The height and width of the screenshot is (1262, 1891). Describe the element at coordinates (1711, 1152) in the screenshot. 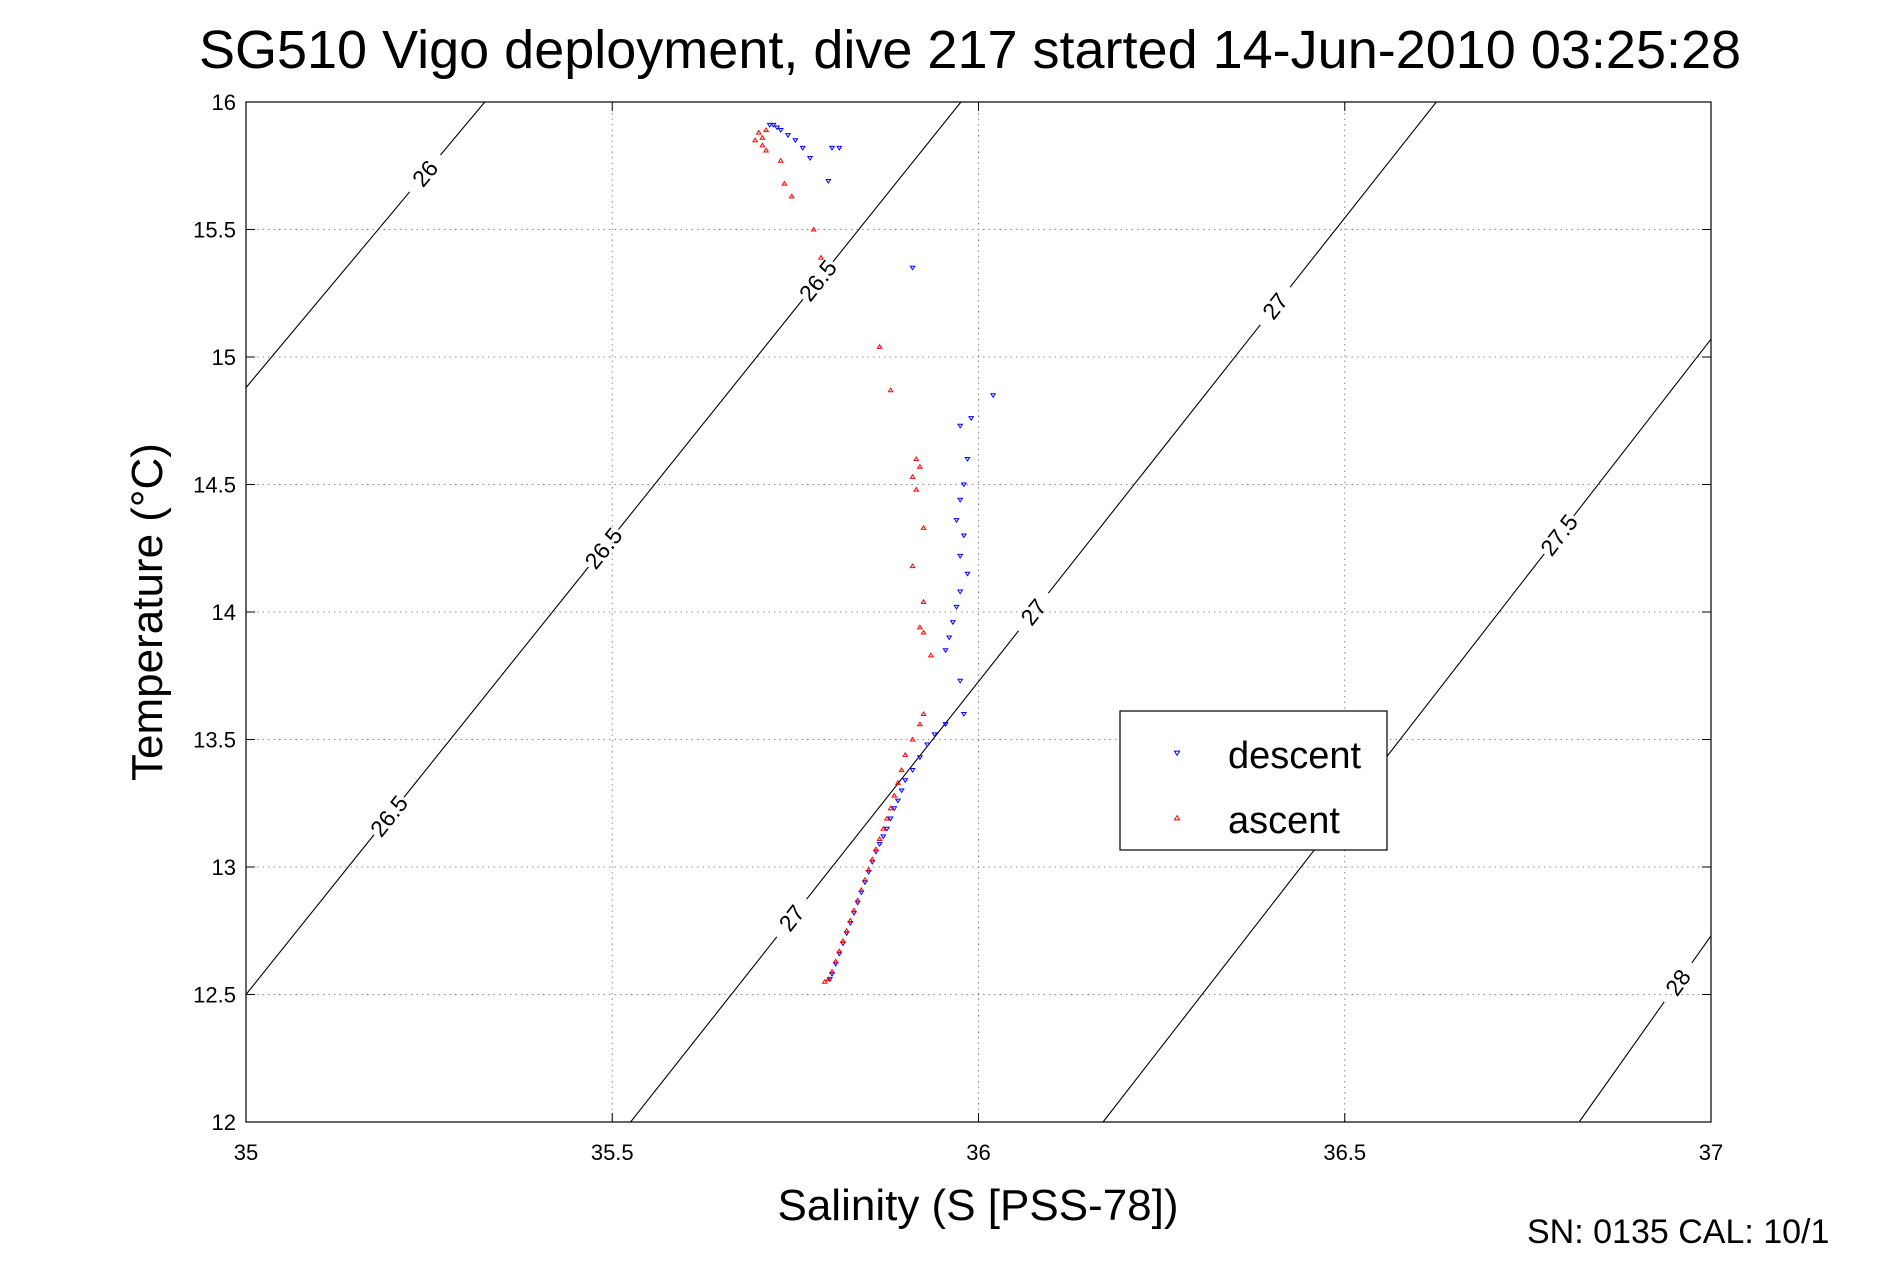

I see `x-tick-label: 37` at that location.